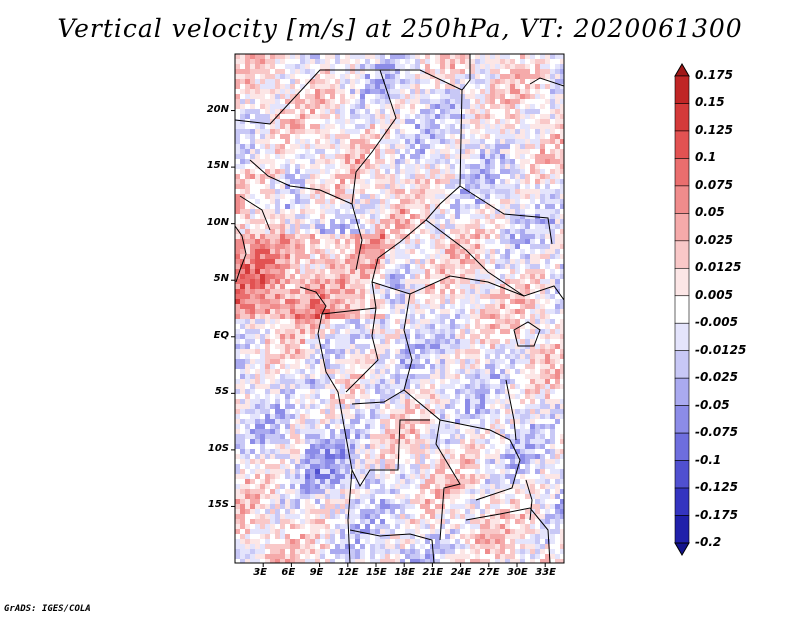  I want to click on lat-label: EQ, so click(221, 335).